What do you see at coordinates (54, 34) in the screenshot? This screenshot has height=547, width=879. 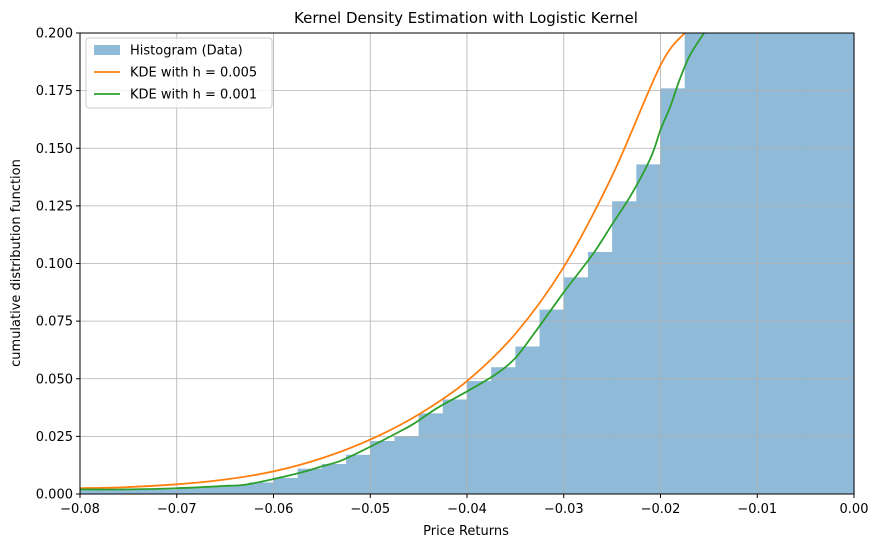 I see `y-tick-label: 0.200` at bounding box center [54, 34].